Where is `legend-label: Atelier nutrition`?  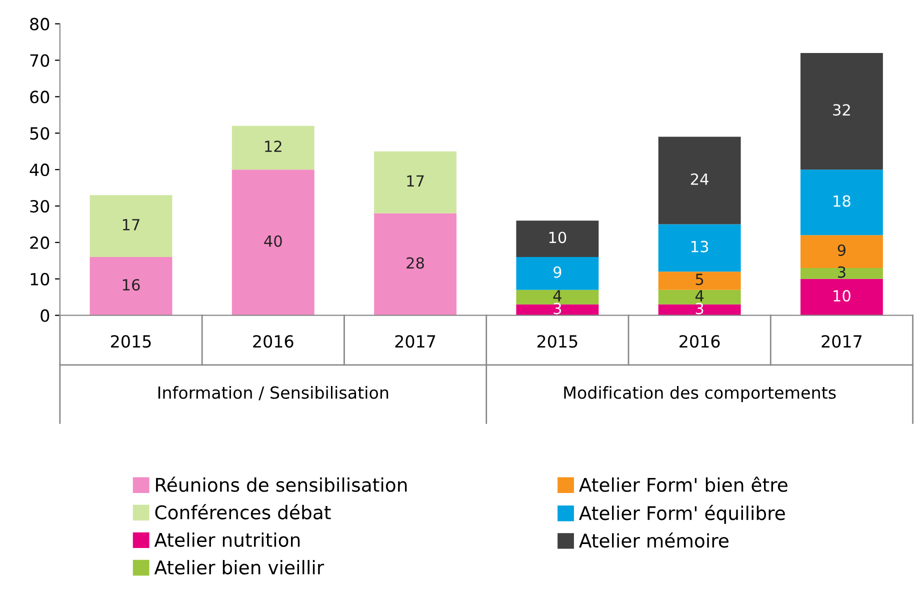 legend-label: Atelier nutrition is located at coordinates (227, 539).